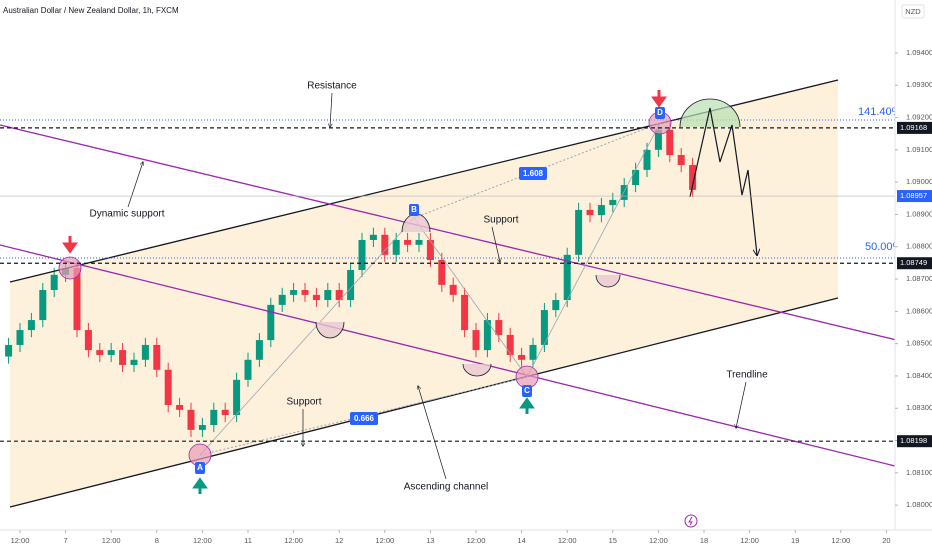 The height and width of the screenshot is (550, 932). I want to click on buy-arrow, so click(200, 485).